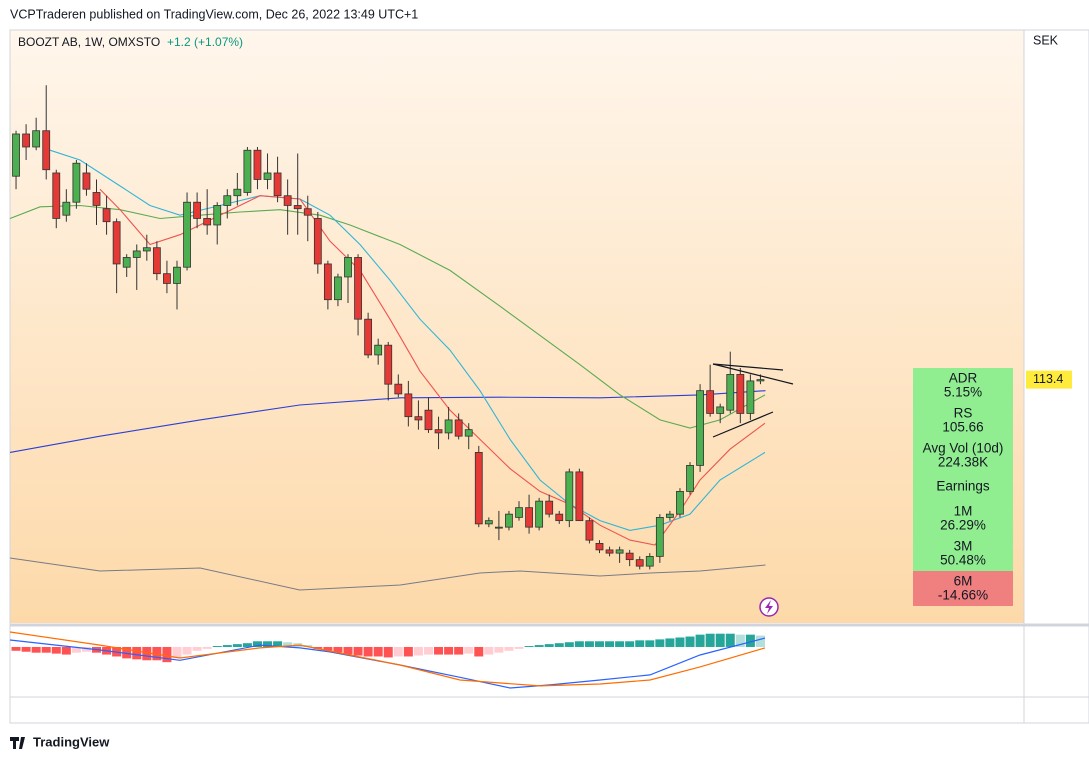  What do you see at coordinates (963, 546) in the screenshot?
I see `stats-label: 3M` at bounding box center [963, 546].